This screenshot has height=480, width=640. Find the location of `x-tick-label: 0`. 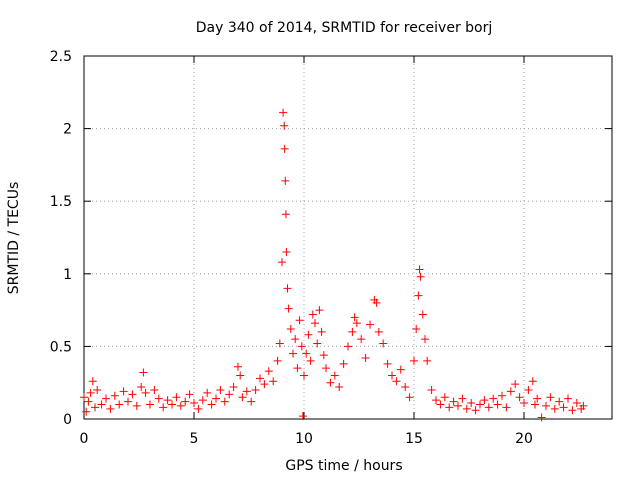

x-tick-label: 0 is located at coordinates (84, 439).